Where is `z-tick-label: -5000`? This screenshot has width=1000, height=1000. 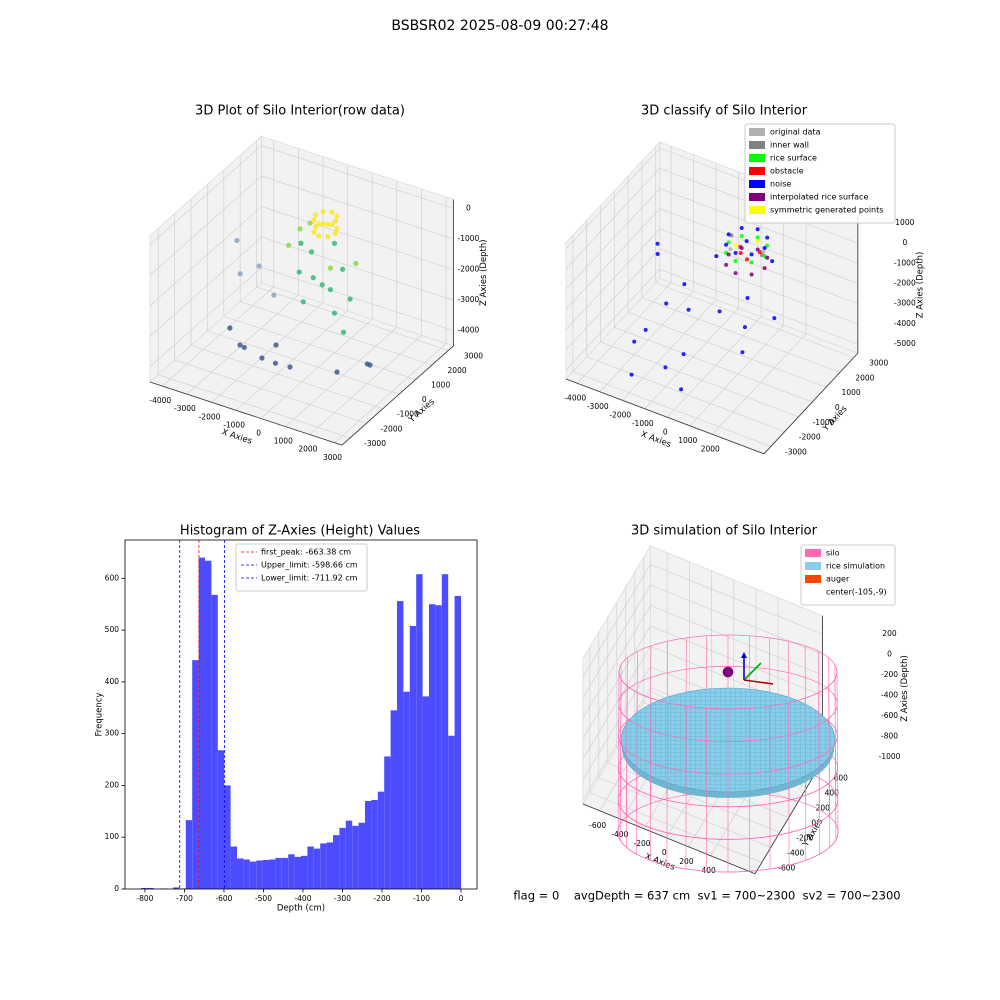
z-tick-label: -5000 is located at coordinates (905, 343).